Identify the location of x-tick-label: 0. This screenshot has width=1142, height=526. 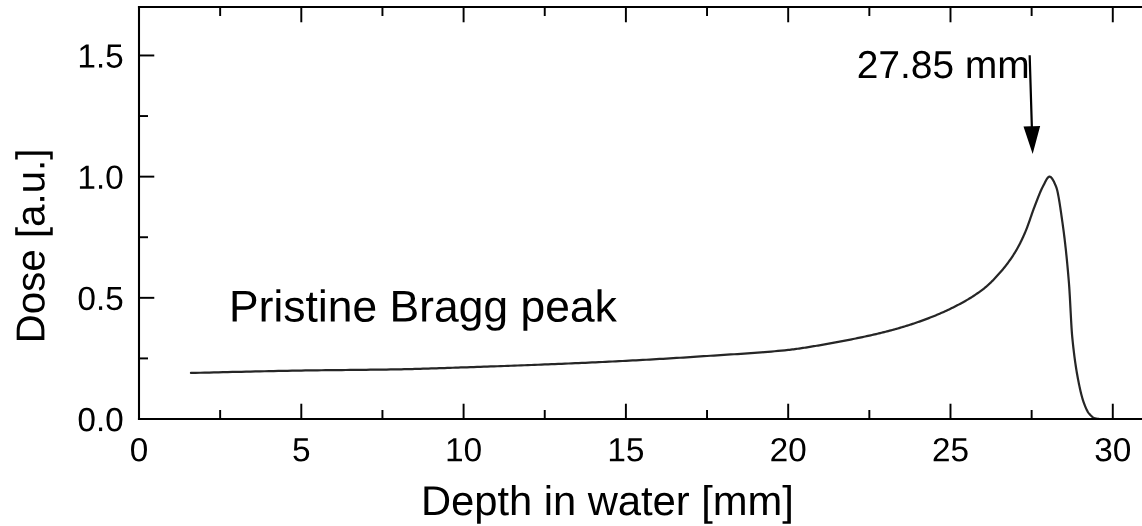
(139, 449).